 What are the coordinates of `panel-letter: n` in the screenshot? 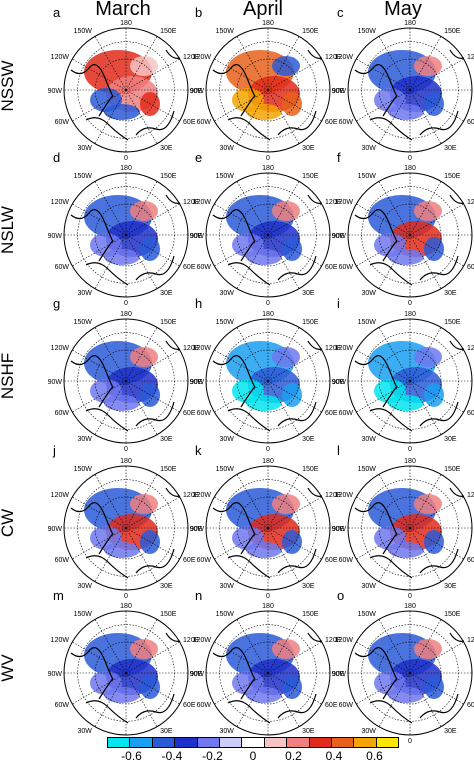 It's located at (199, 595).